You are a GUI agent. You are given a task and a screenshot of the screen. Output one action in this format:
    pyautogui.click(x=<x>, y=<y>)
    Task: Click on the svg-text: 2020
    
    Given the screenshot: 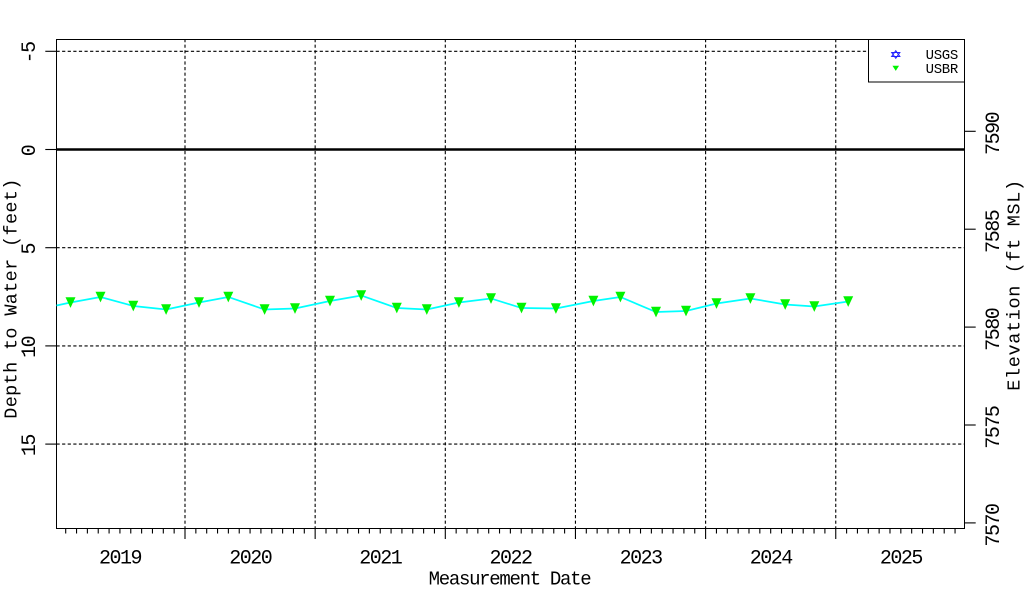 What is the action you would take?
    pyautogui.click(x=250, y=558)
    